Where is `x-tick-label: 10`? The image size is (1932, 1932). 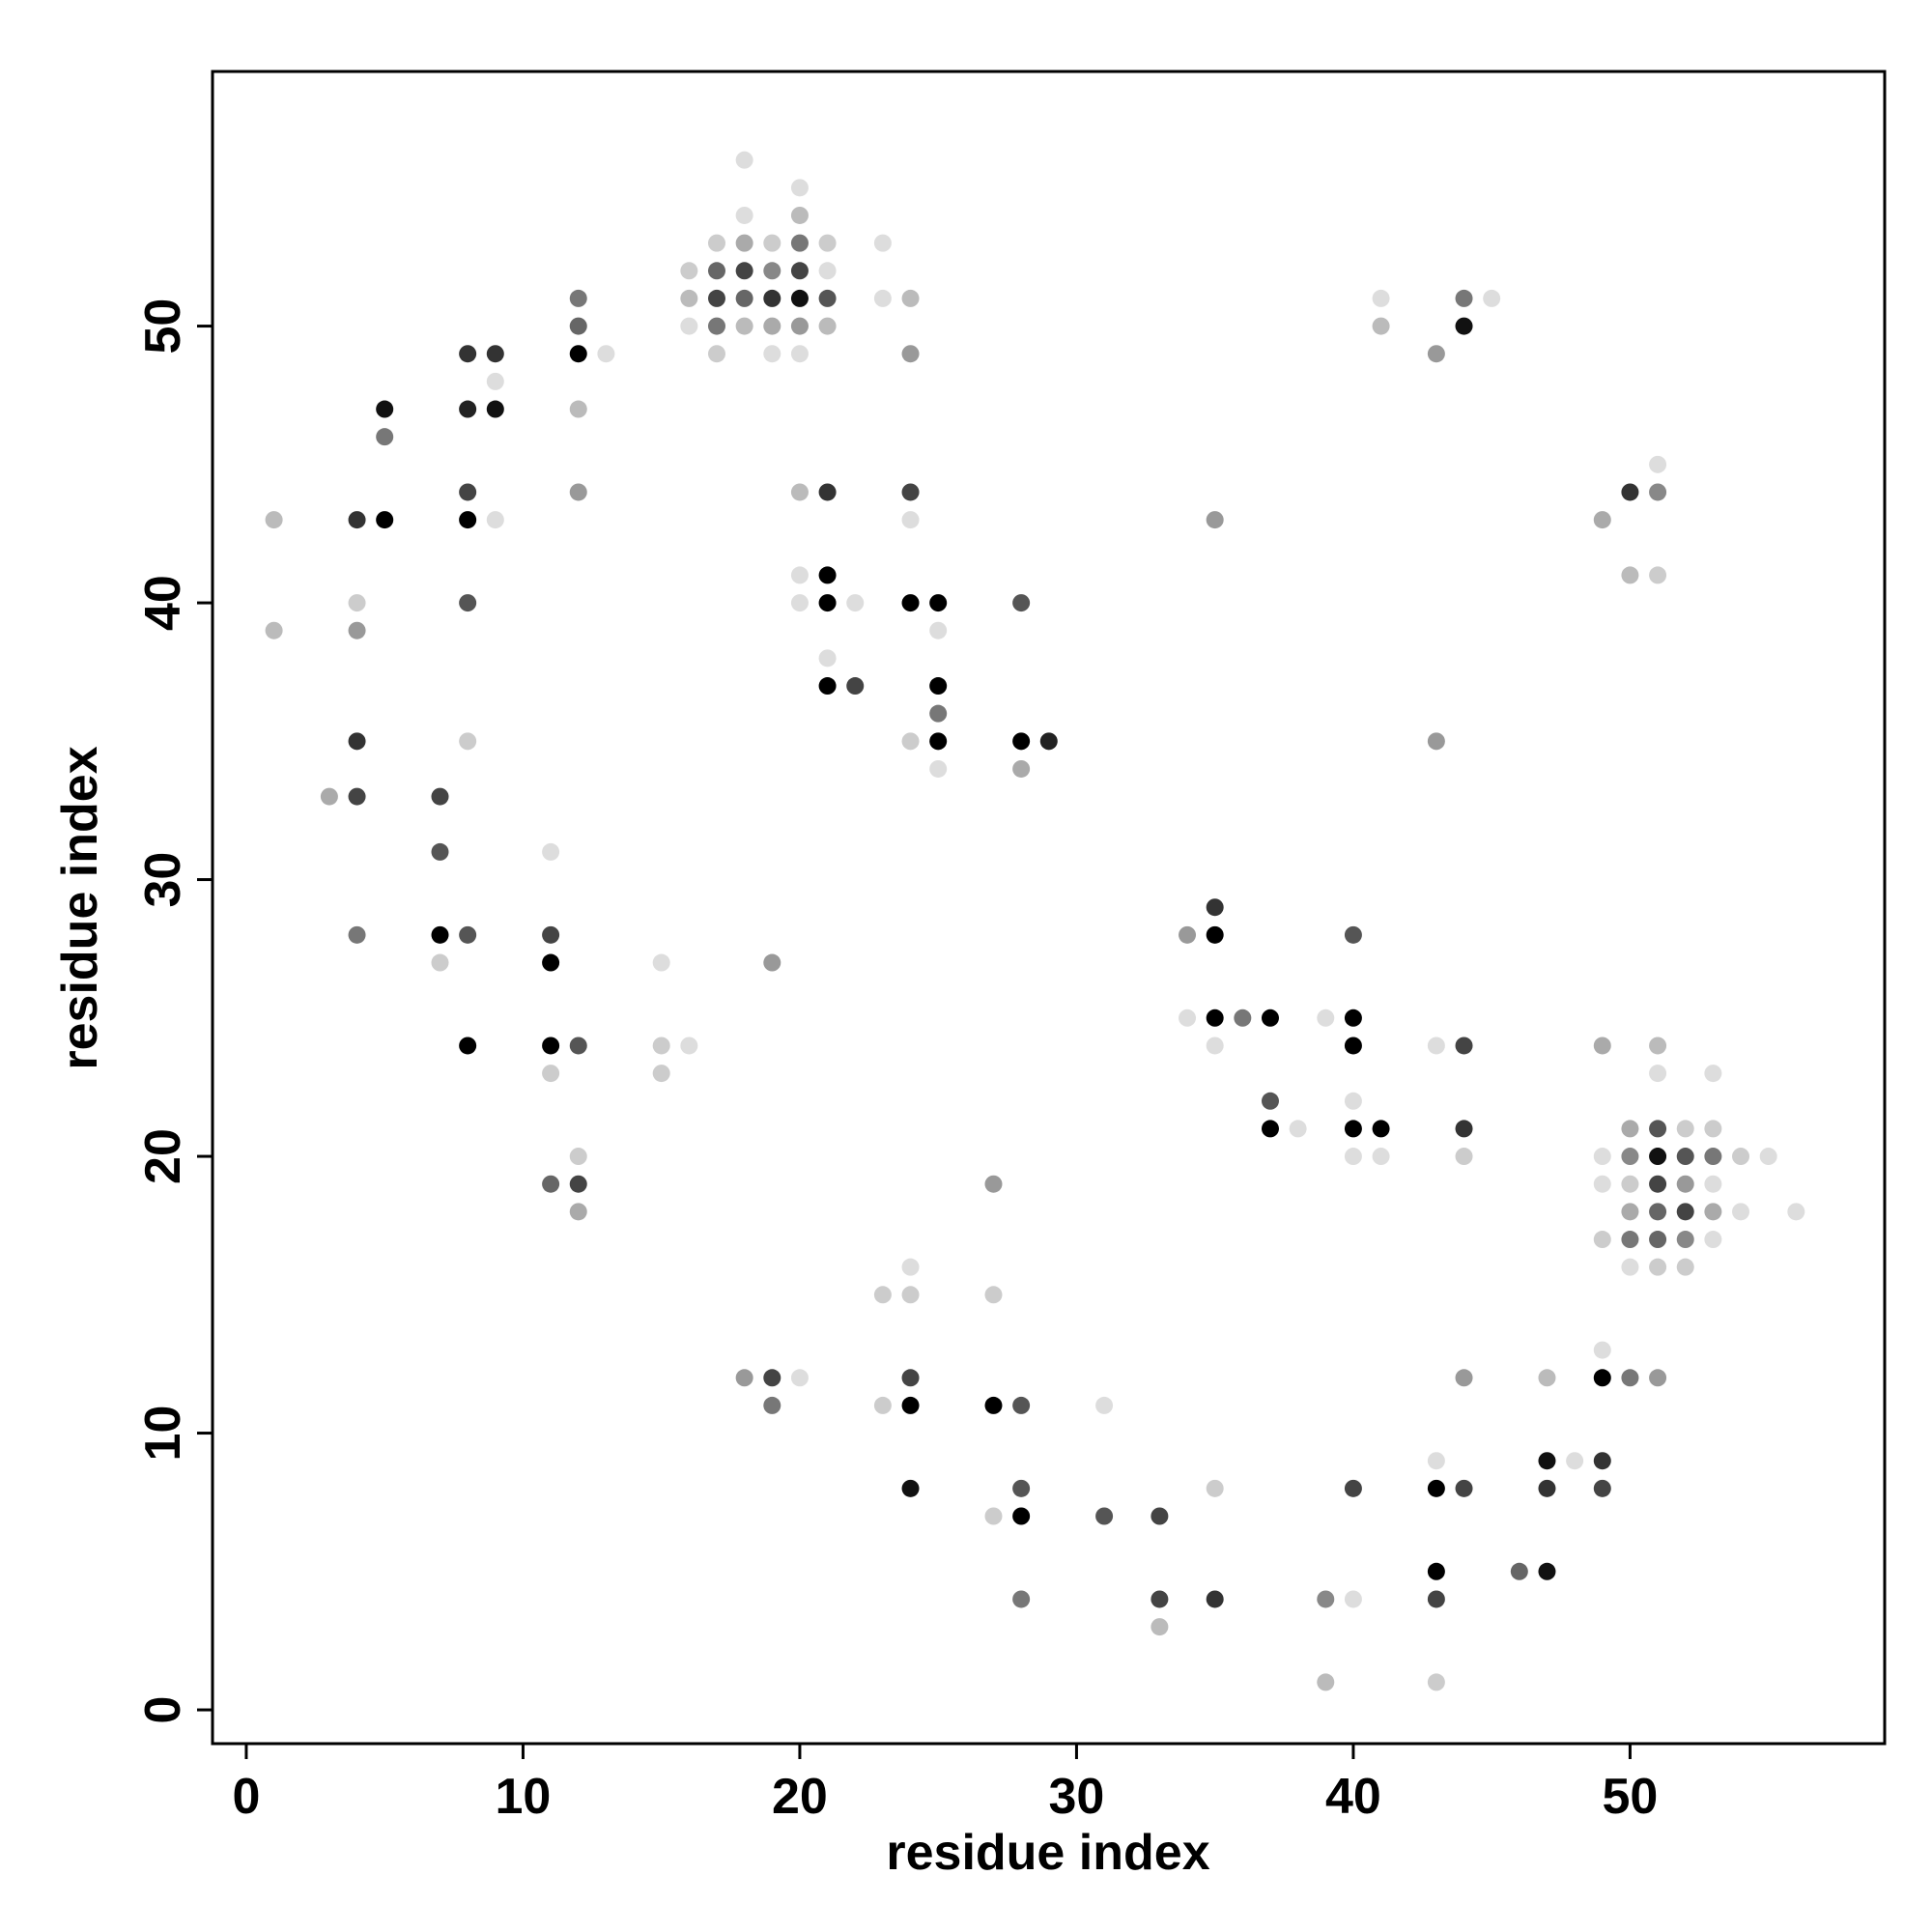 x-tick-label: 10 is located at coordinates (524, 1797).